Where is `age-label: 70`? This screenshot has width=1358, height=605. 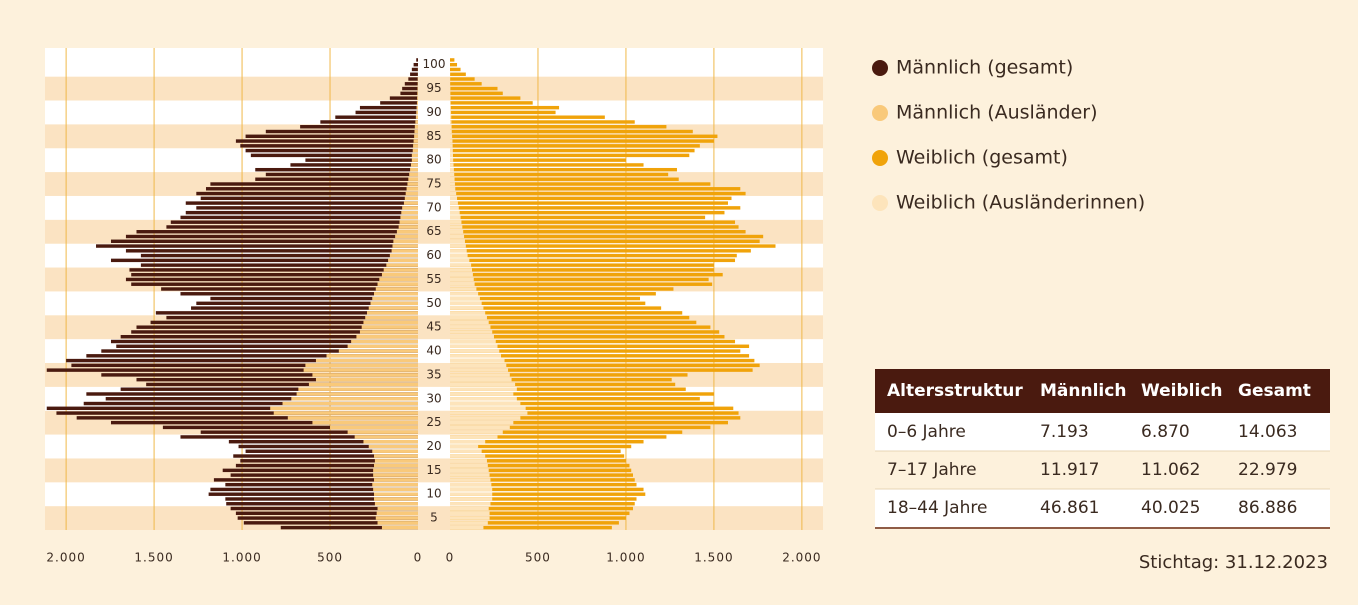
age-label: 70 is located at coordinates (433, 207).